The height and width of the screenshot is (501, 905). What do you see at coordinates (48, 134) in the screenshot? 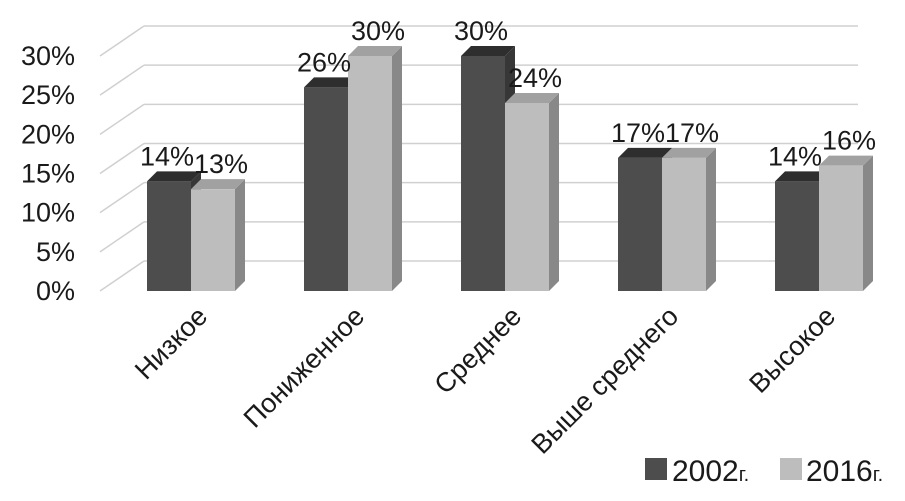
I see `y-tick-label: 20%` at bounding box center [48, 134].